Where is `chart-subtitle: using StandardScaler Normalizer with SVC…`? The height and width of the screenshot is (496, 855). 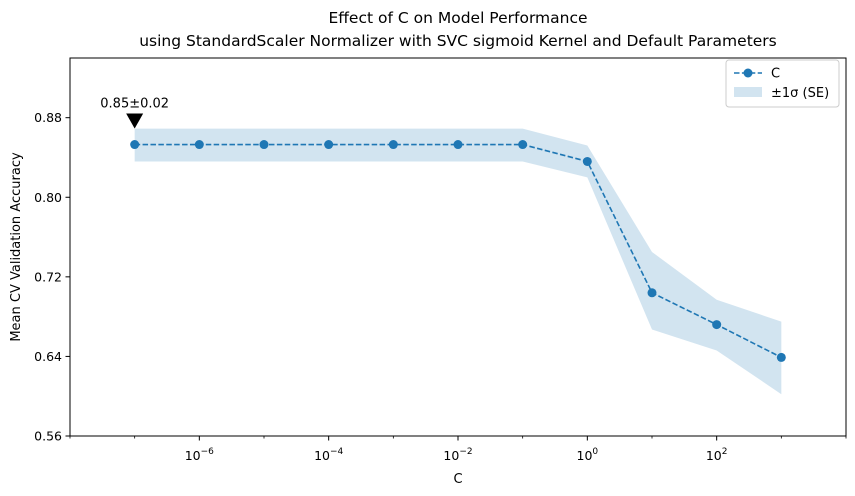
chart-subtitle: using StandardScaler Normalizer with SVC… is located at coordinates (458, 41).